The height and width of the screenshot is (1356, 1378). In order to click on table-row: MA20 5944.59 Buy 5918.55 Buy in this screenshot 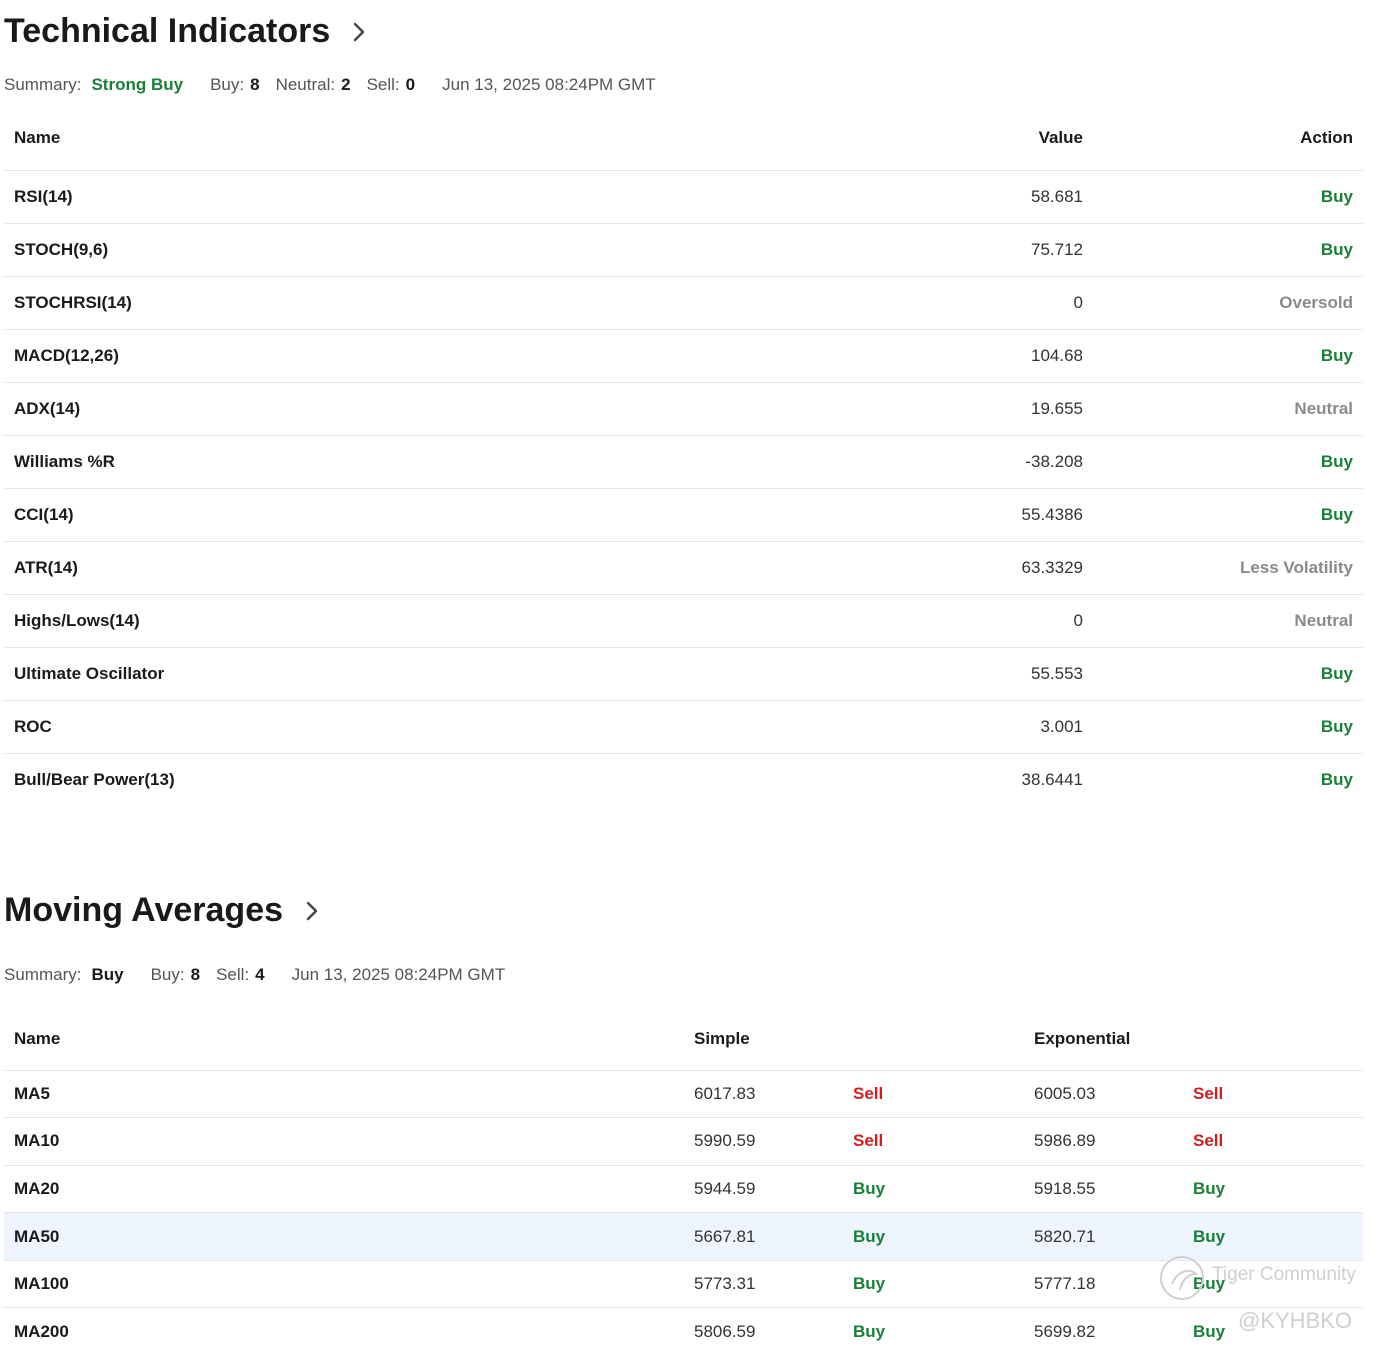, I will do `click(683, 1189)`.